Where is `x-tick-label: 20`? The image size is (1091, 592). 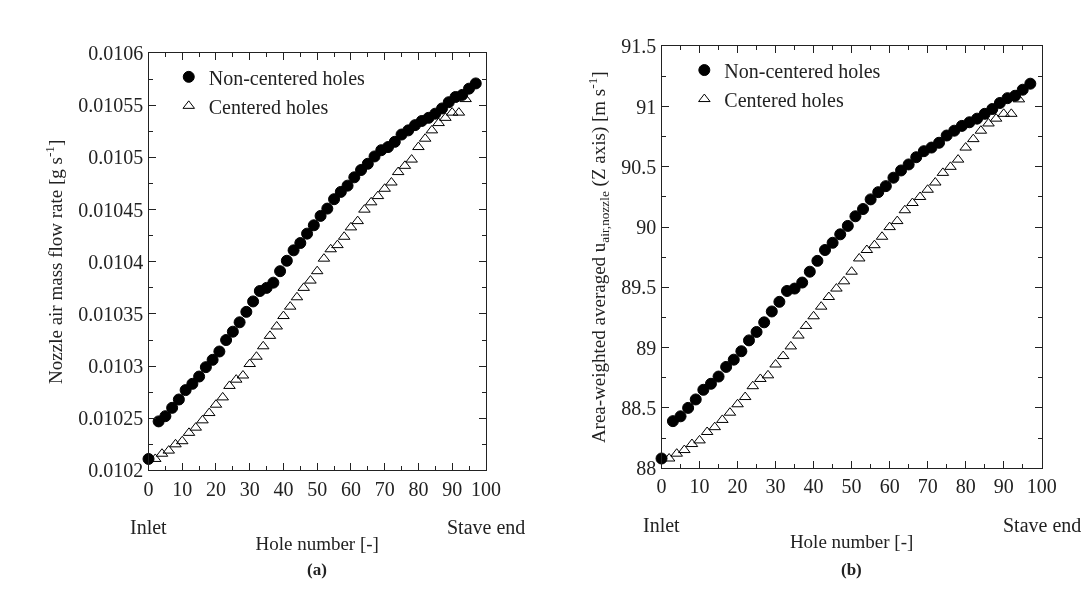
x-tick-label: 20 is located at coordinates (215, 488).